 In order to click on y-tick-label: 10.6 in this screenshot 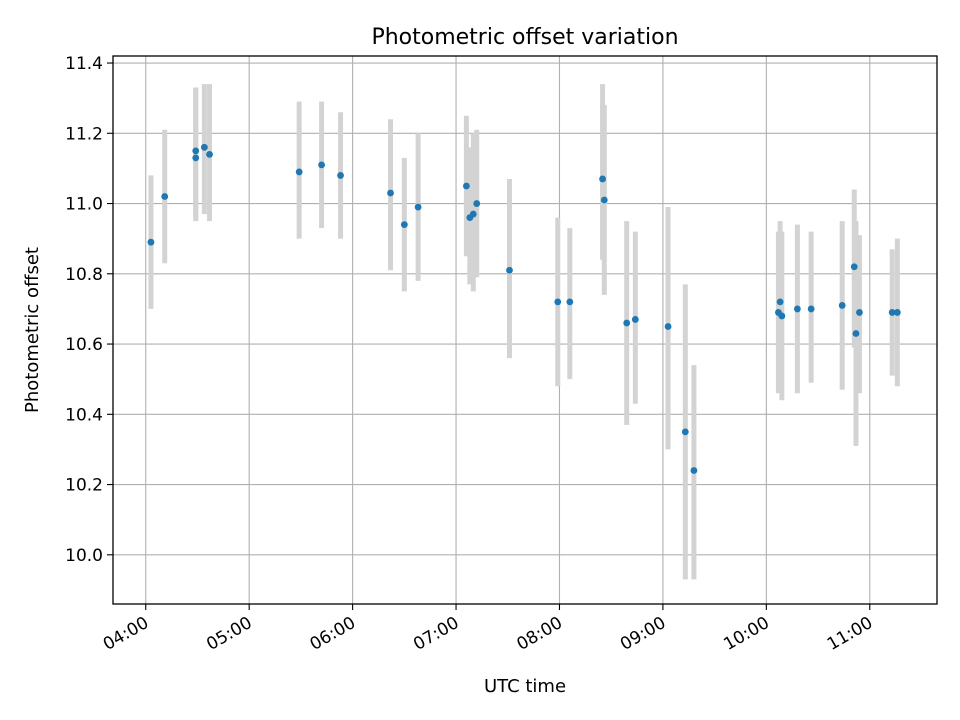, I will do `click(84, 345)`.